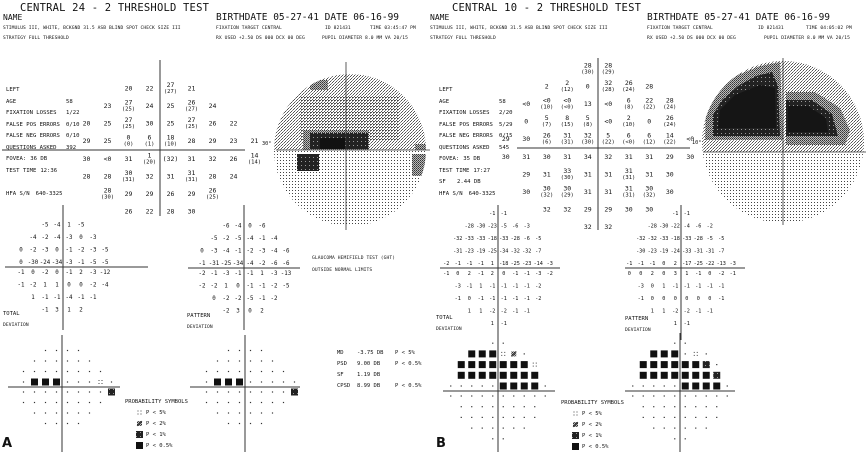 The width and height of the screenshot is (867, 455). I want to click on index-value: 8.99 DB, so click(369, 386).